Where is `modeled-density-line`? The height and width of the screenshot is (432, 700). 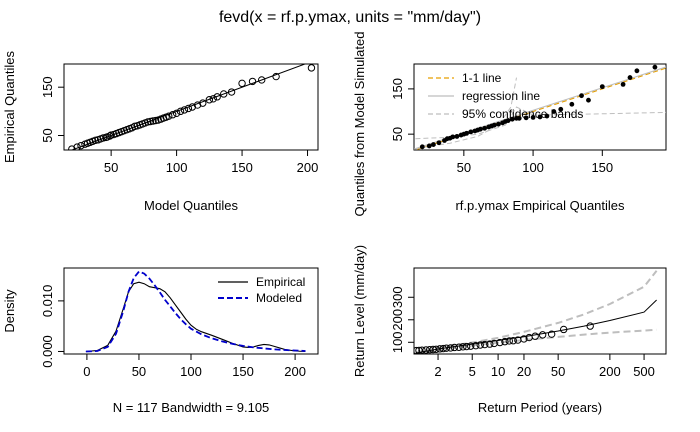
modeled-density-line is located at coordinates (195, 311).